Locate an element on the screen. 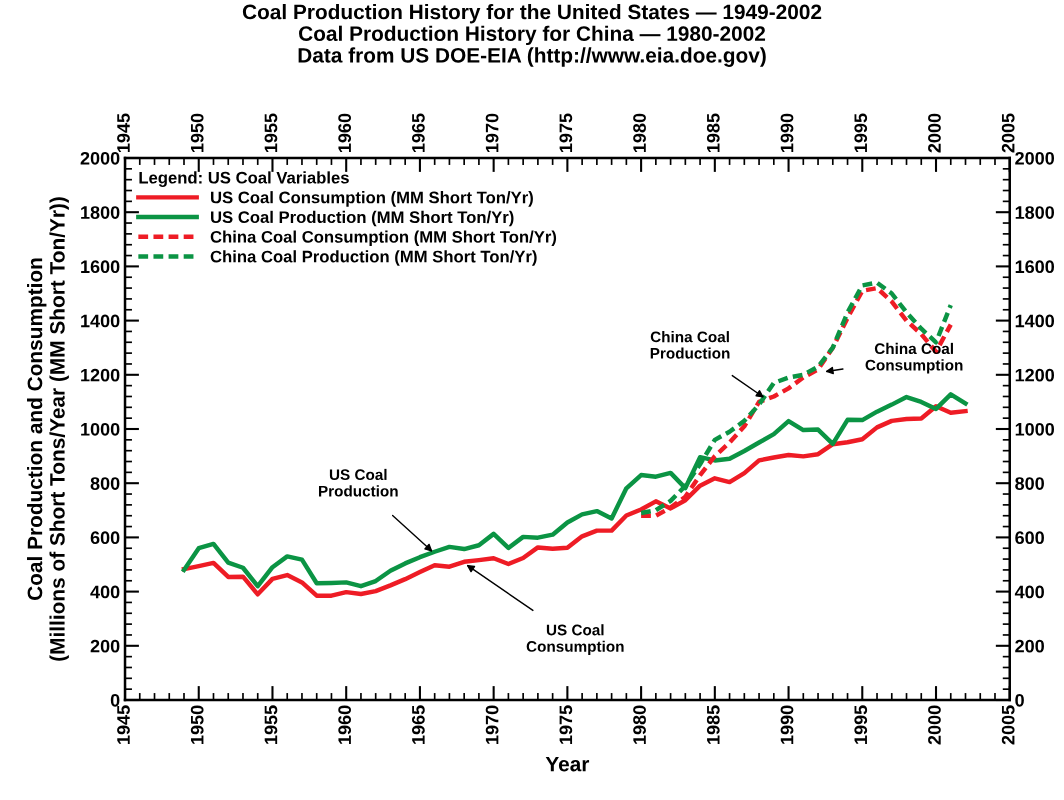 The image size is (1064, 800). y-axis-title: Coal Production and Consumption (Millions of Short Tons/Year (MM Short Ton/Yr)) is located at coordinates (48, 429).